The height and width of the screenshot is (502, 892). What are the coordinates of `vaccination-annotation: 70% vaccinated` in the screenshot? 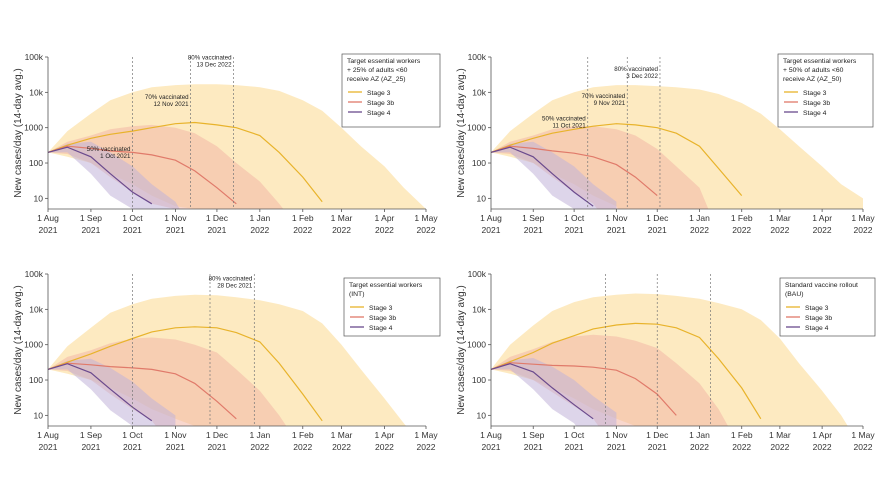 It's located at (167, 97).